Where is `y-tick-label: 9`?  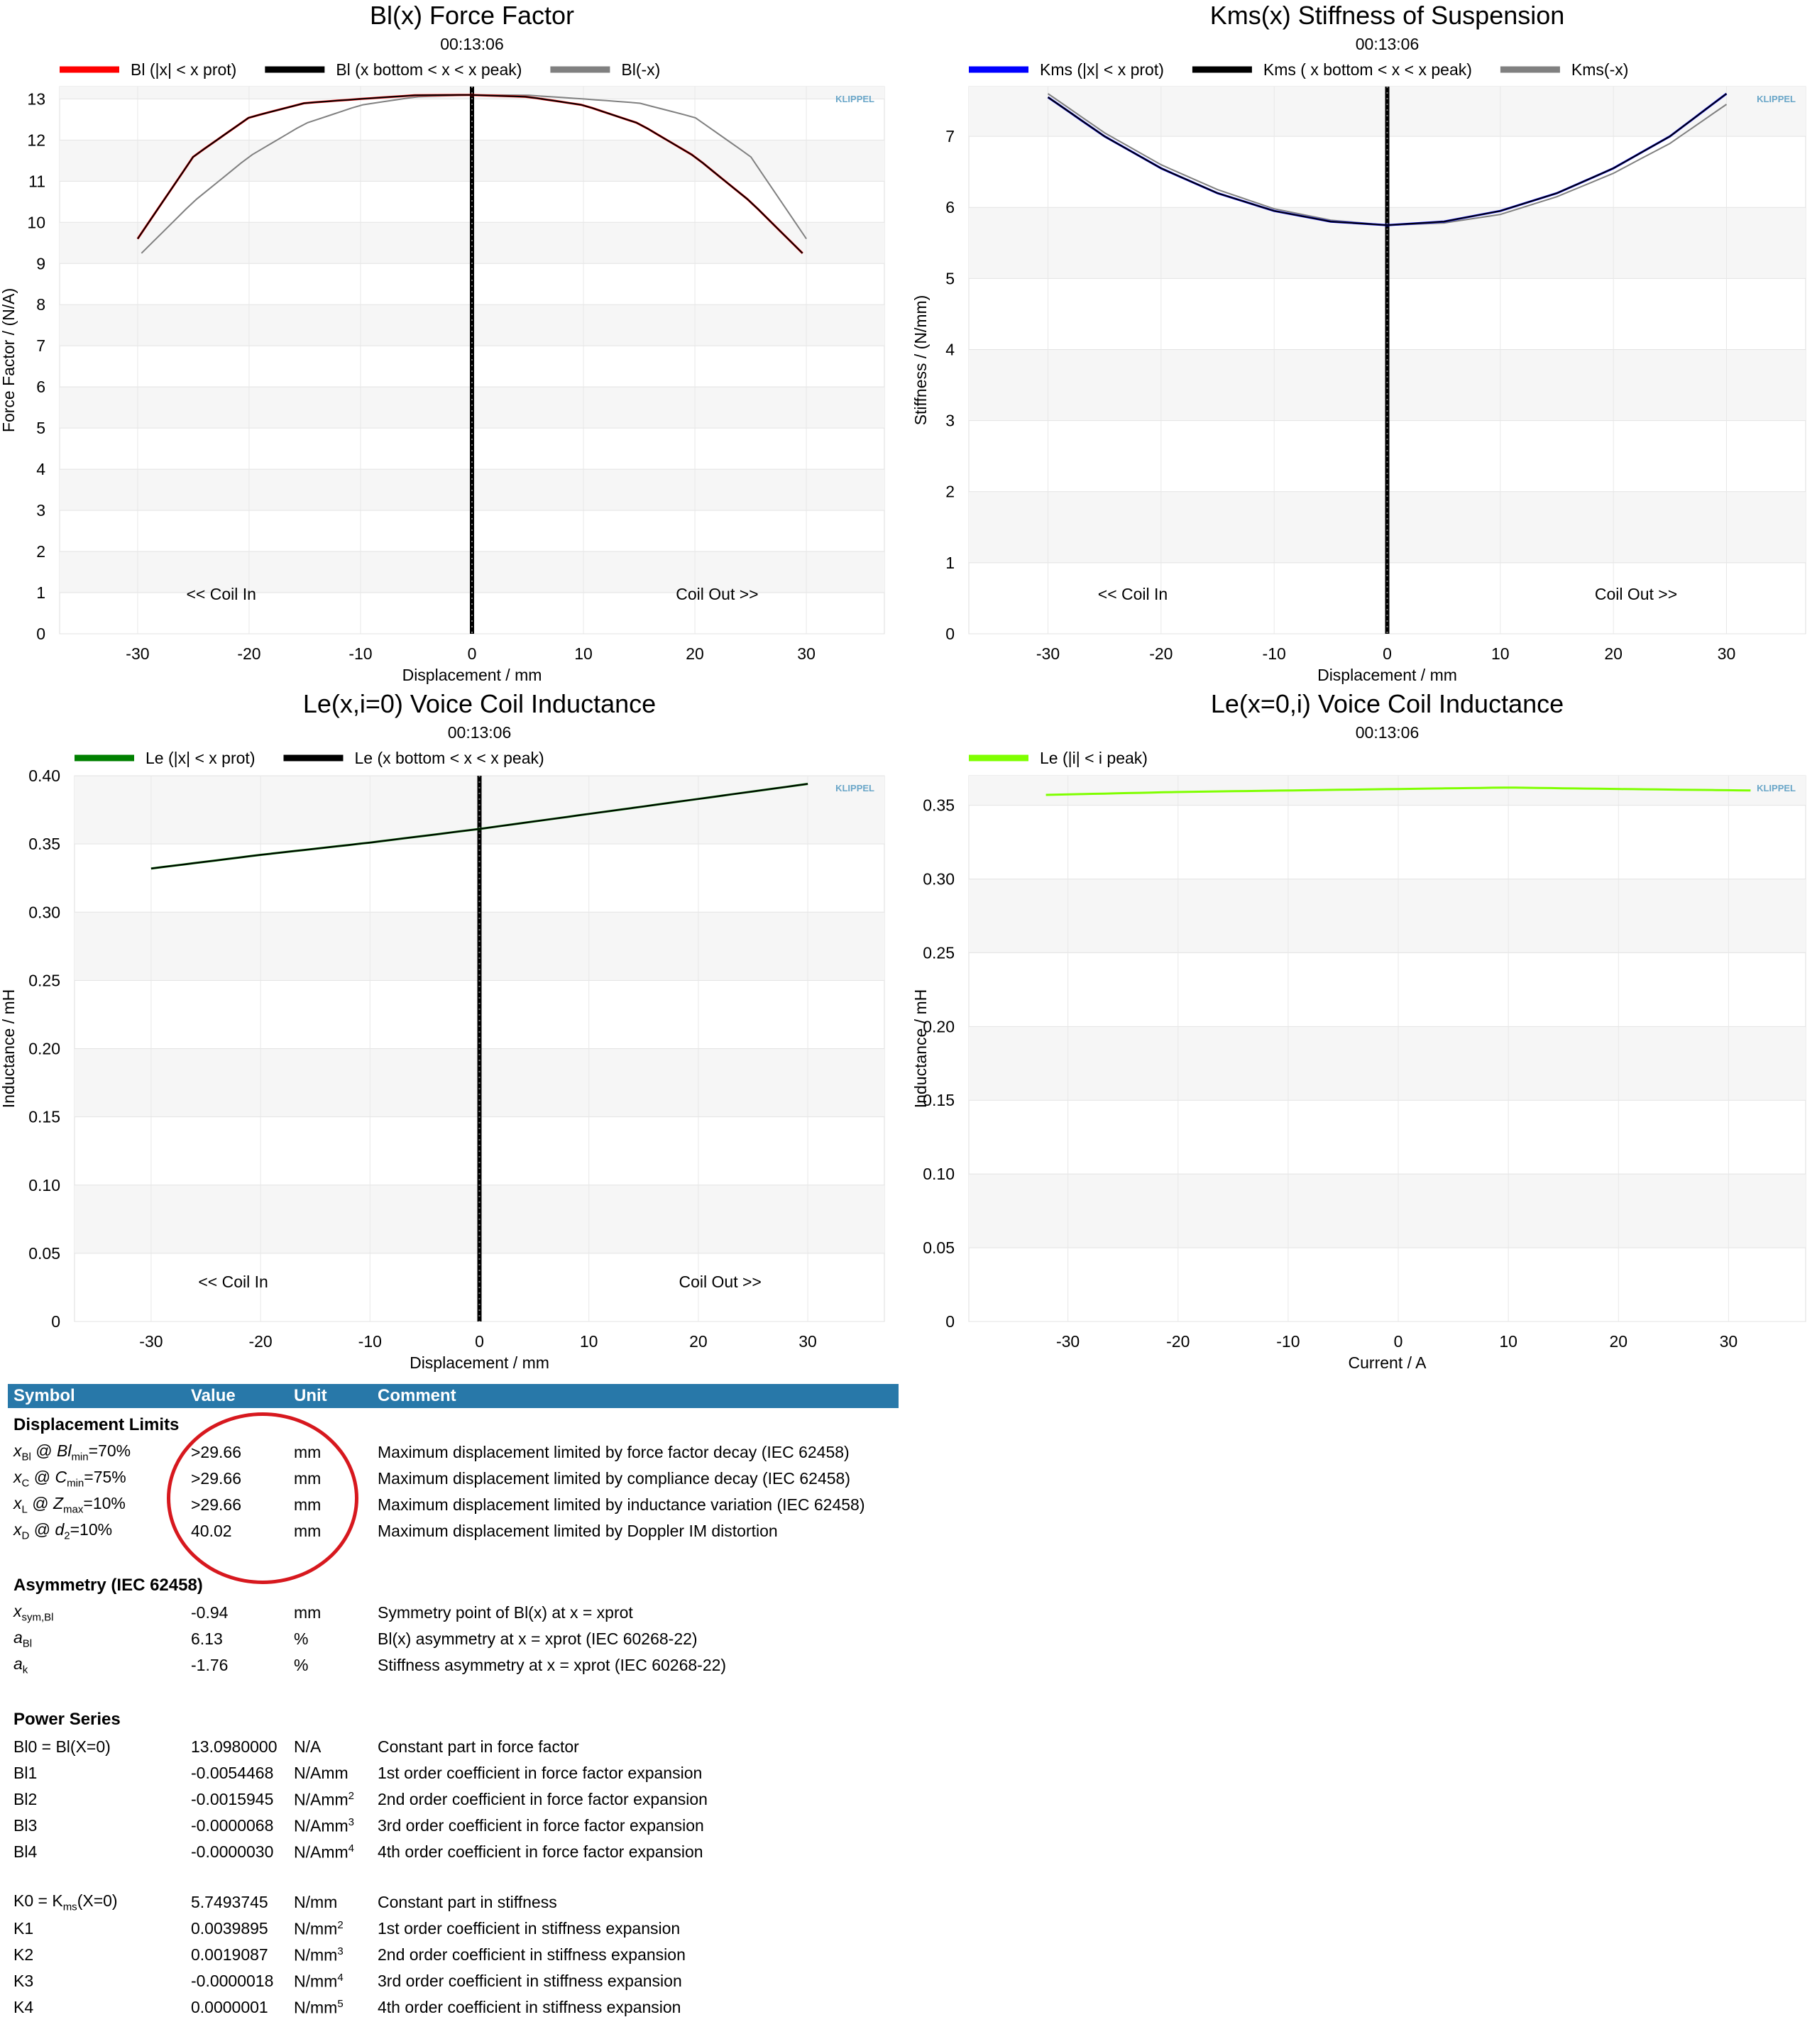
y-tick-label: 9 is located at coordinates (40, 263).